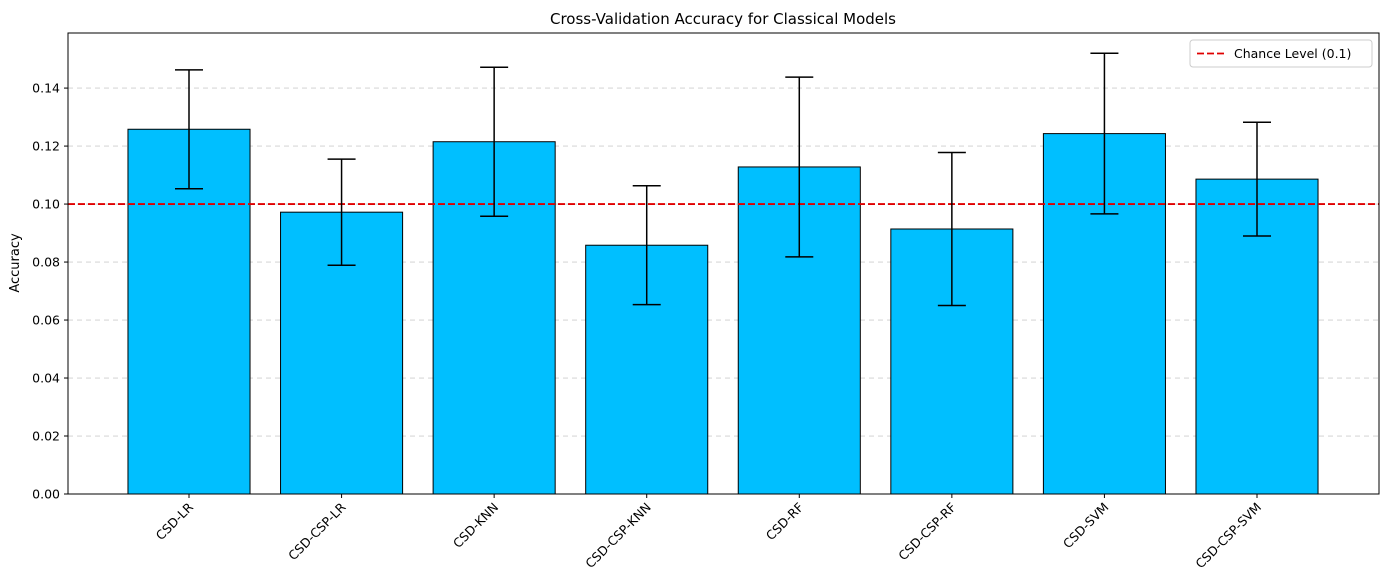  What do you see at coordinates (189, 311) in the screenshot?
I see `bar` at bounding box center [189, 311].